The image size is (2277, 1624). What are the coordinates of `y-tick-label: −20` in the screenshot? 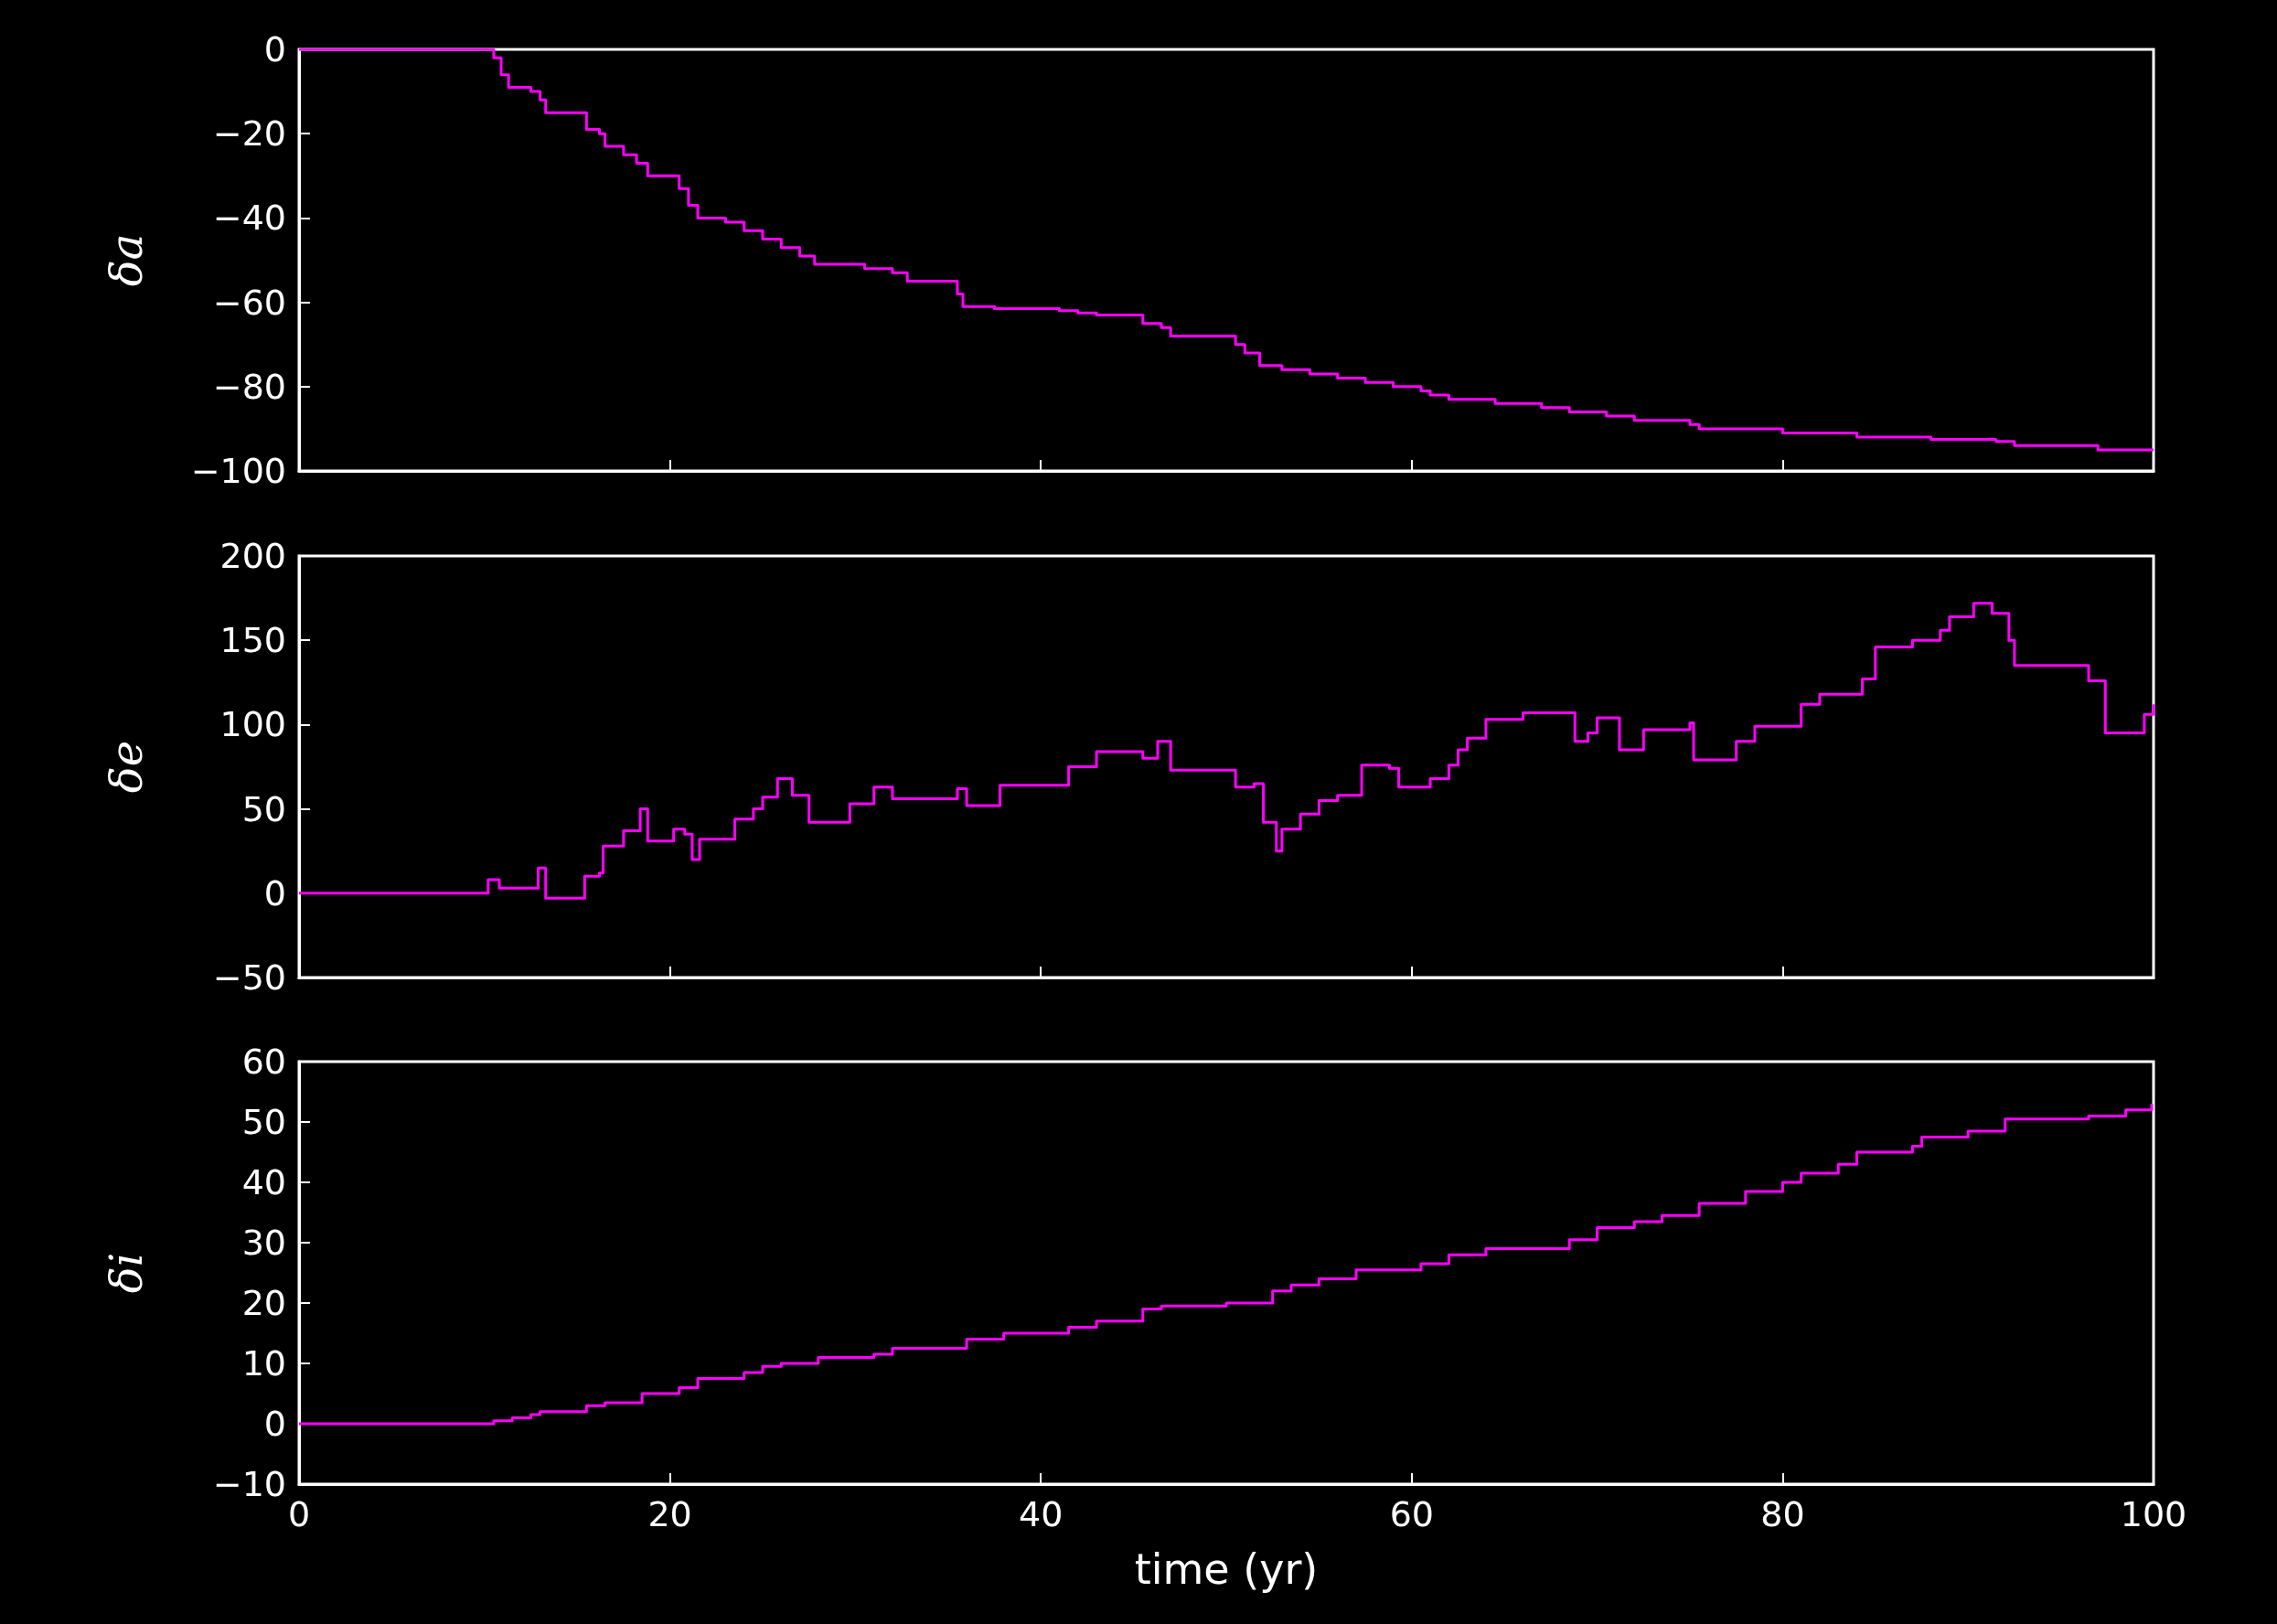 It's located at (249, 134).